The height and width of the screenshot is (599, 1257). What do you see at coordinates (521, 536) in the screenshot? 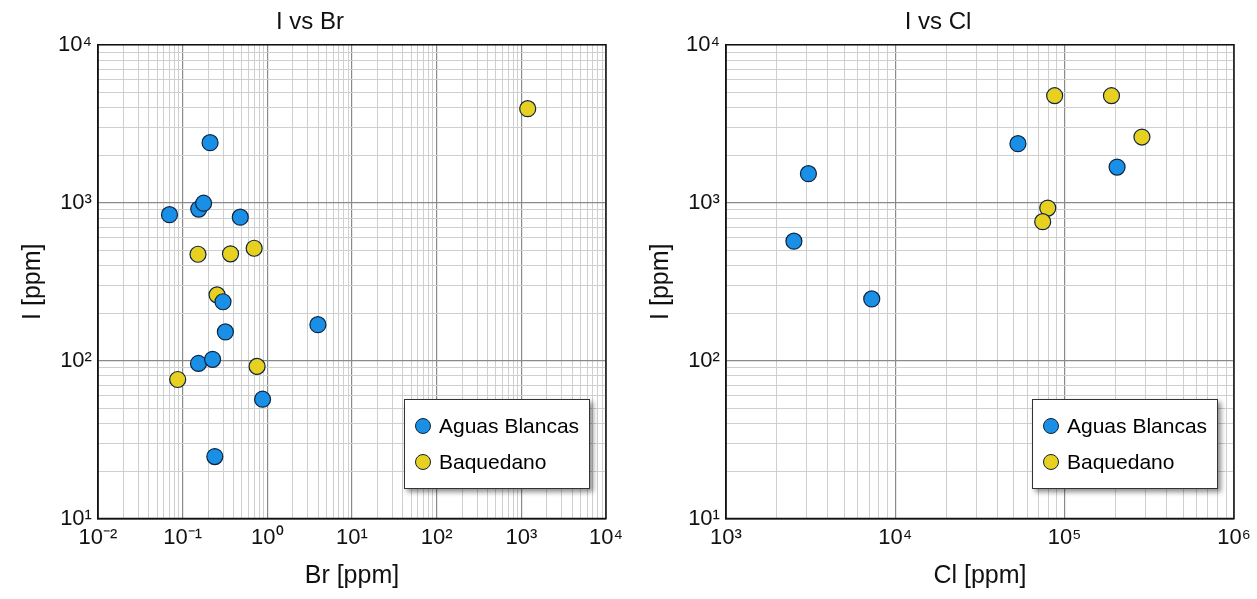
I see `x-tick-label: 10³` at bounding box center [521, 536].